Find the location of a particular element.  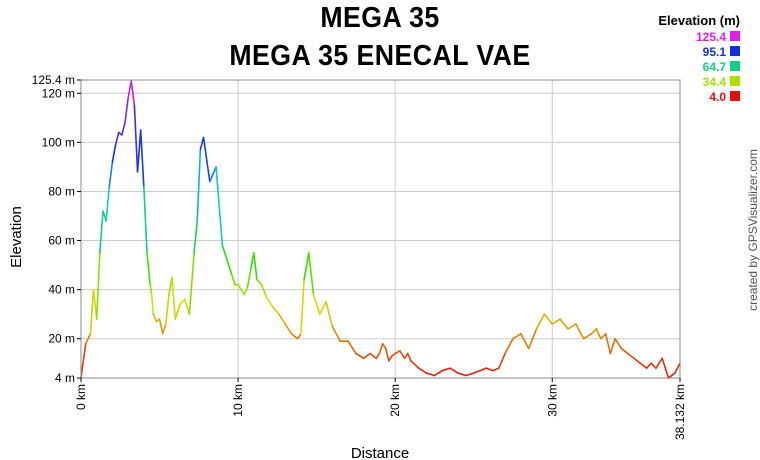

x-tick-label: 10 km is located at coordinates (238, 400).